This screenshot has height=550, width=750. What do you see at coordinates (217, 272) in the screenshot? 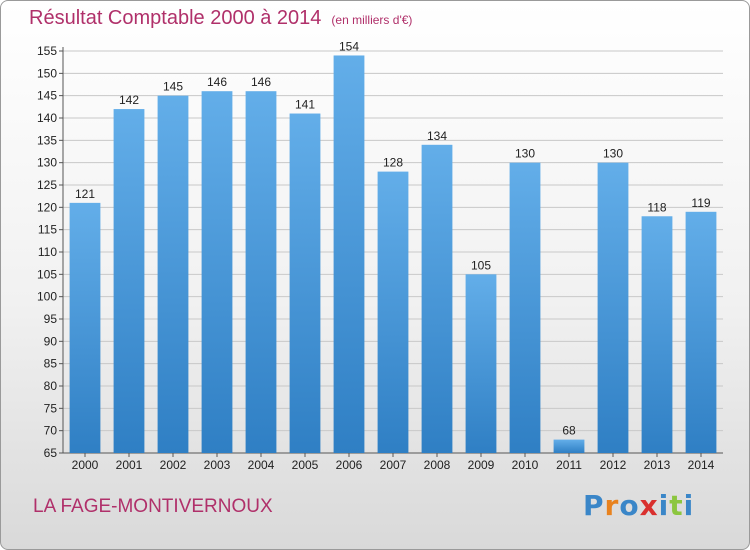
I see `bar-2003` at bounding box center [217, 272].